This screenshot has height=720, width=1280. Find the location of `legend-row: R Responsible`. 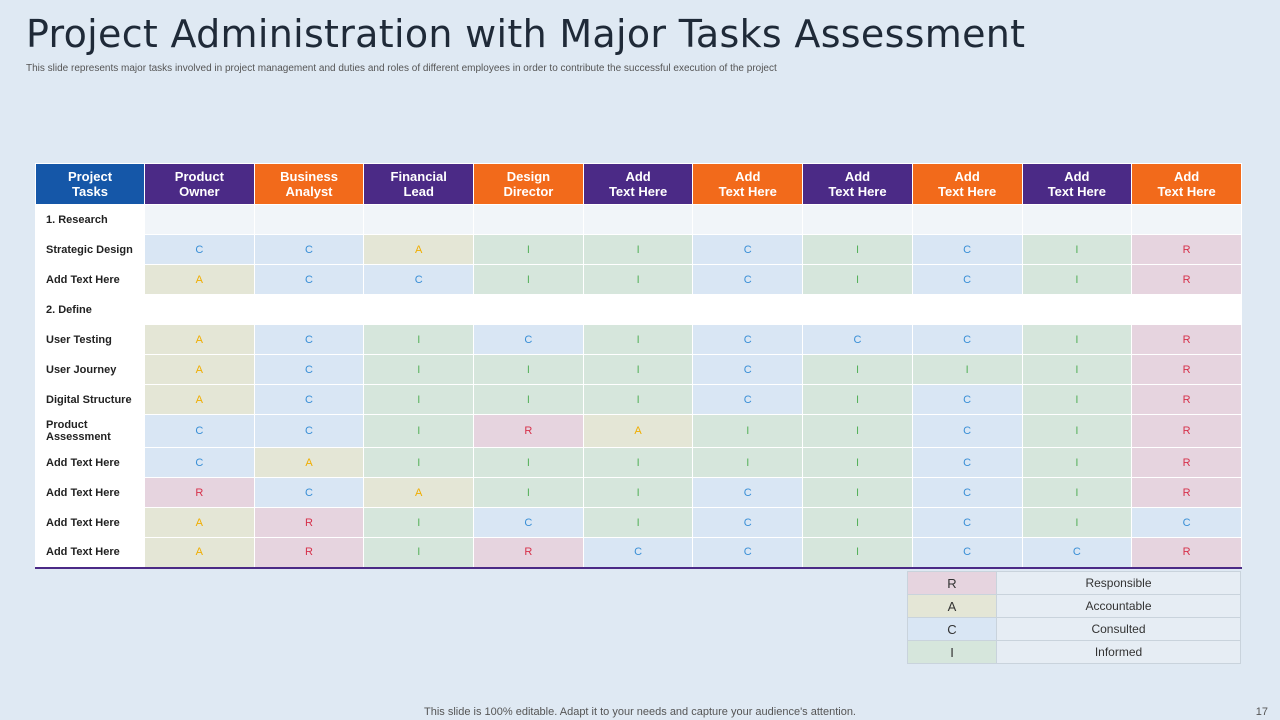

legend-row: R Responsible is located at coordinates (1074, 583).